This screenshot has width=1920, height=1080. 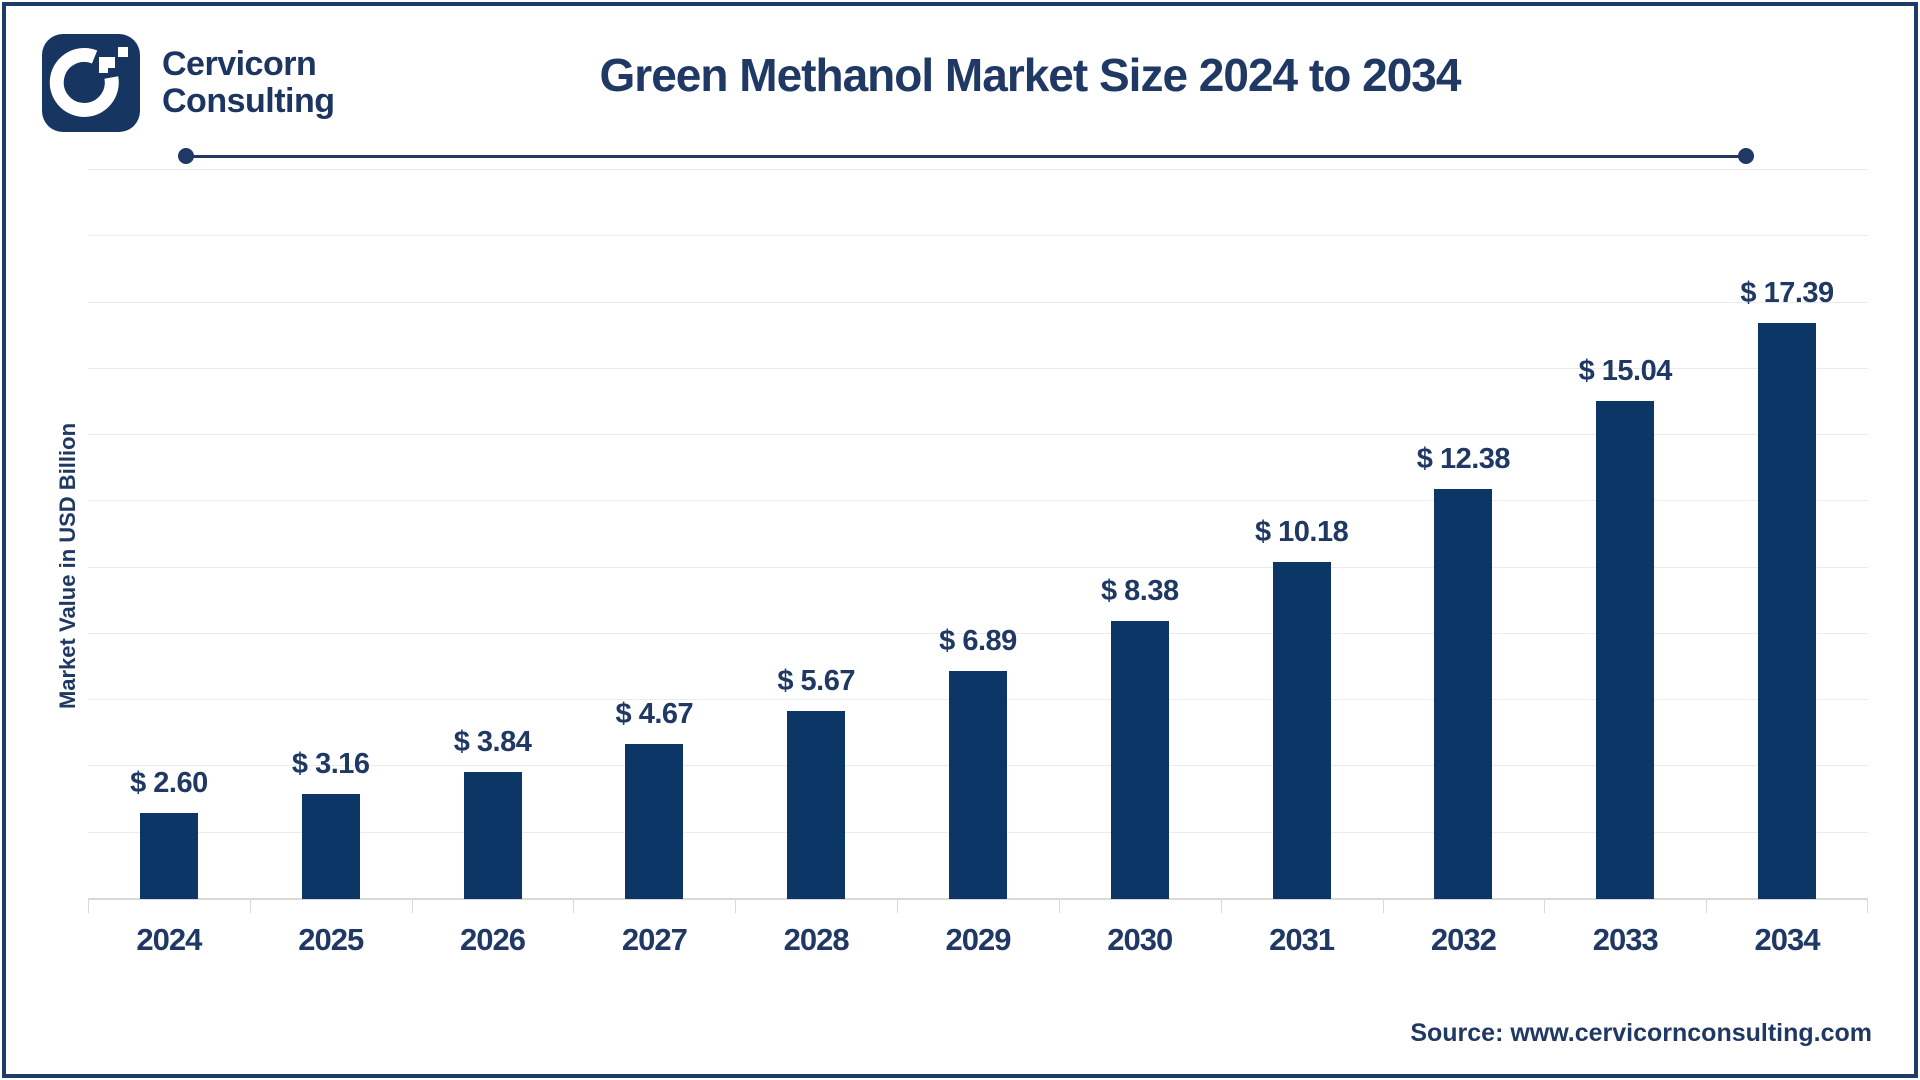 I want to click on x-axis-label: 2034, so click(x=1787, y=939).